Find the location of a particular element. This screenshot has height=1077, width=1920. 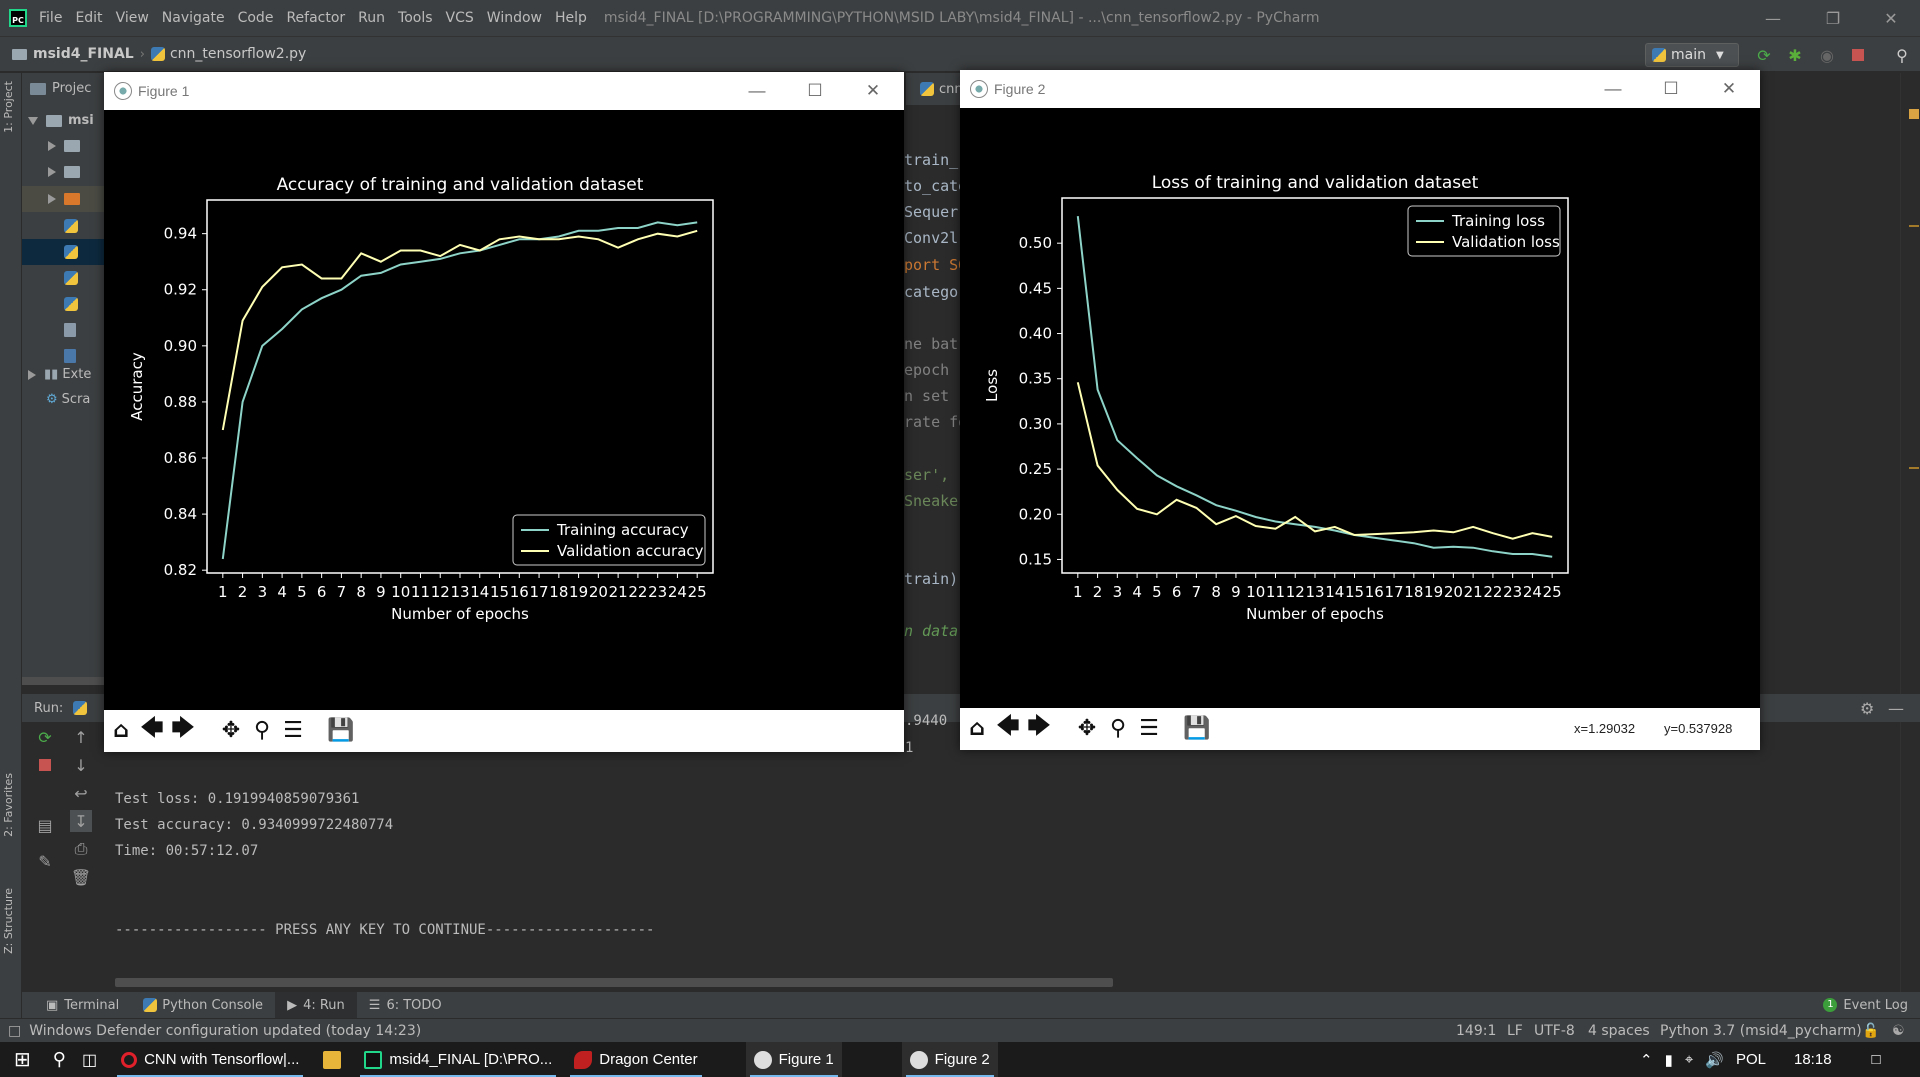

hide-panel-icon: — is located at coordinates (1896, 708).